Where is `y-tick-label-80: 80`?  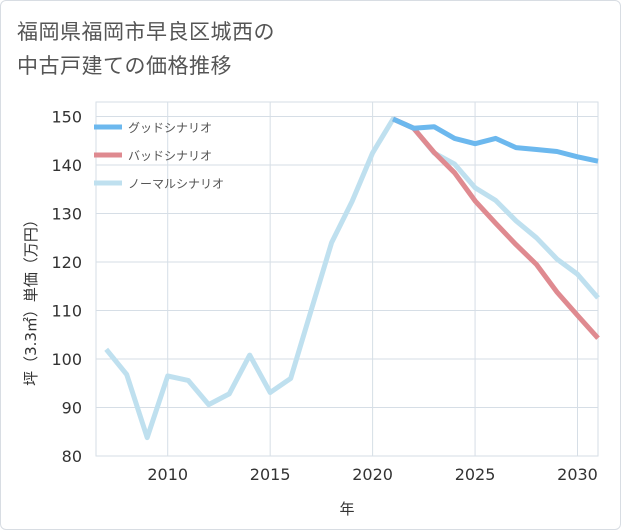
y-tick-label-80: 80 is located at coordinates (72, 456).